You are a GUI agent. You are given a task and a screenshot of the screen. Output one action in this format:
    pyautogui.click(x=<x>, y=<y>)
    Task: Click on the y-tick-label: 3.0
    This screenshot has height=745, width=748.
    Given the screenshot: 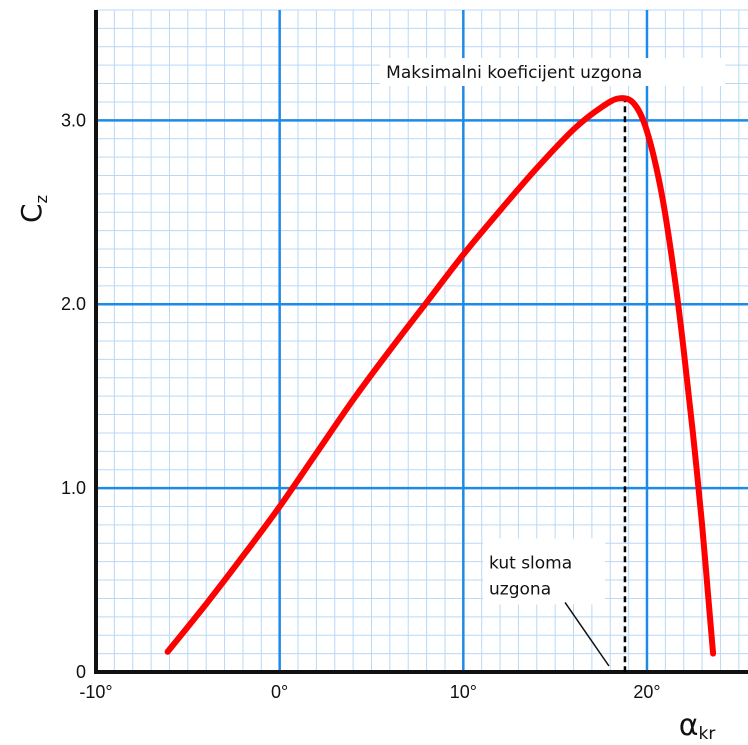 What is the action you would take?
    pyautogui.click(x=73, y=120)
    